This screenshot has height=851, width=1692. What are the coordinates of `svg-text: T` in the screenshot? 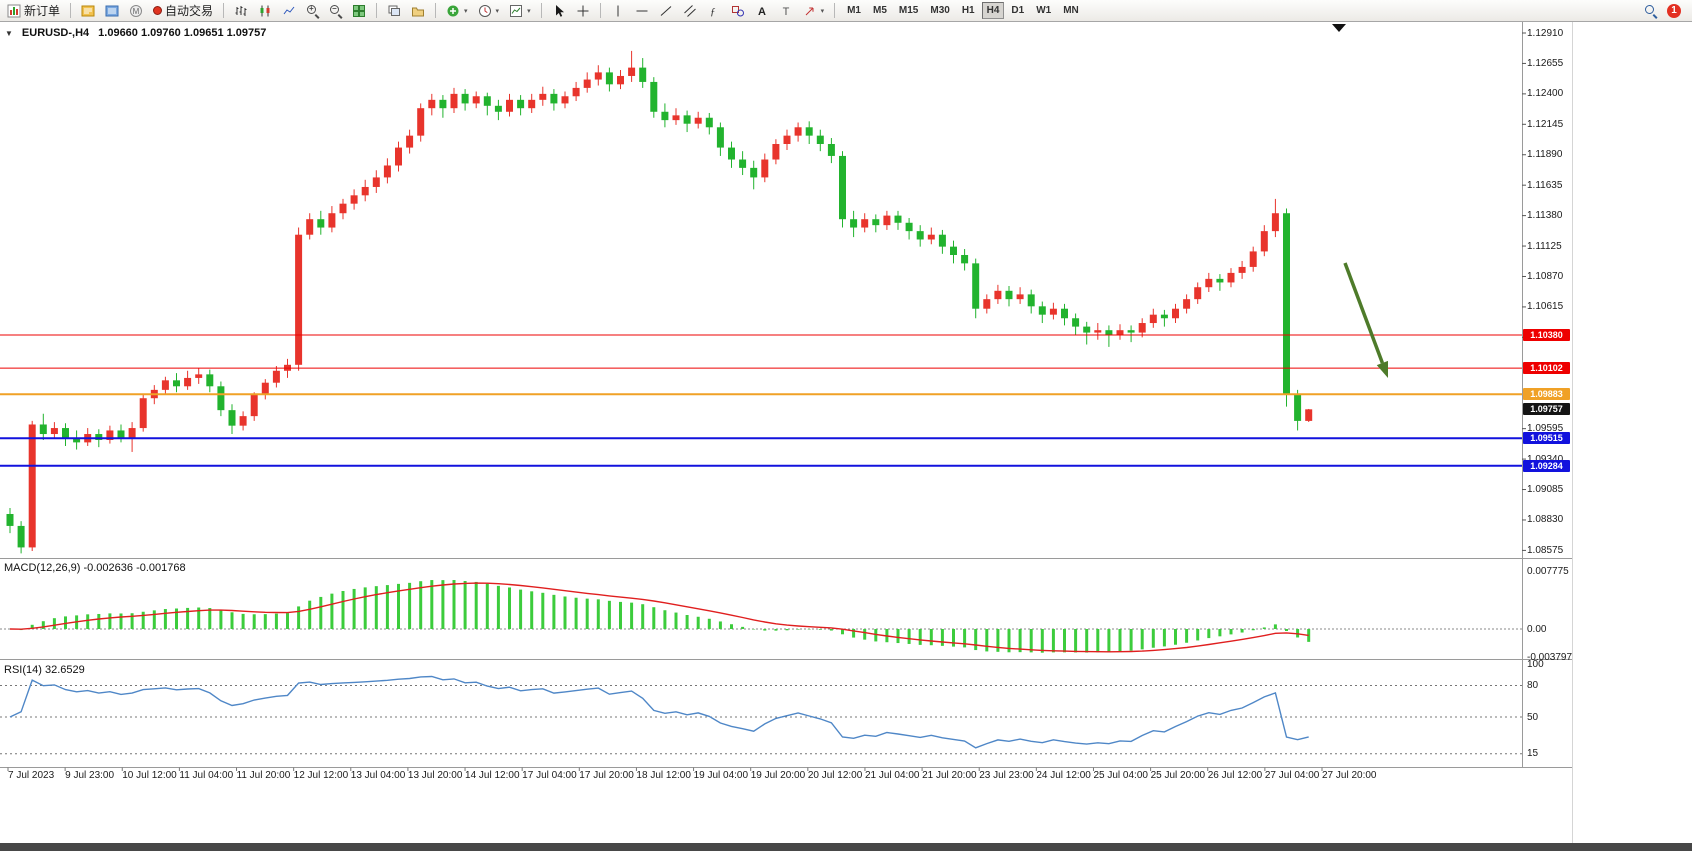 It's located at (785, 12).